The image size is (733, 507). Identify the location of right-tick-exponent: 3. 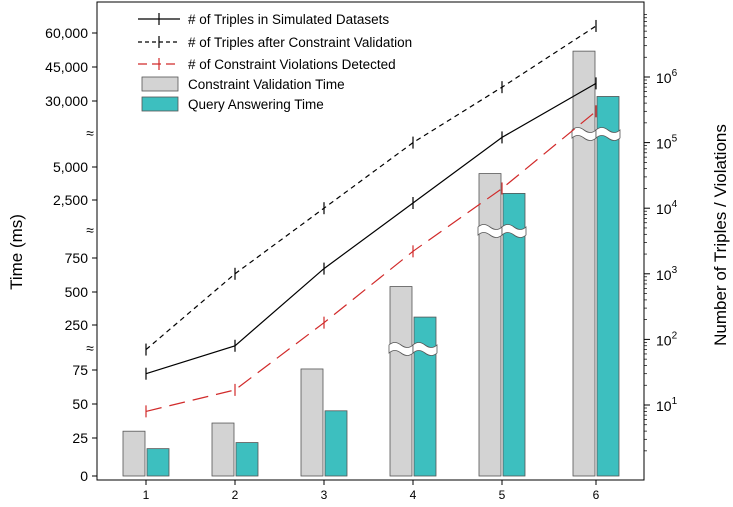
(675, 270).